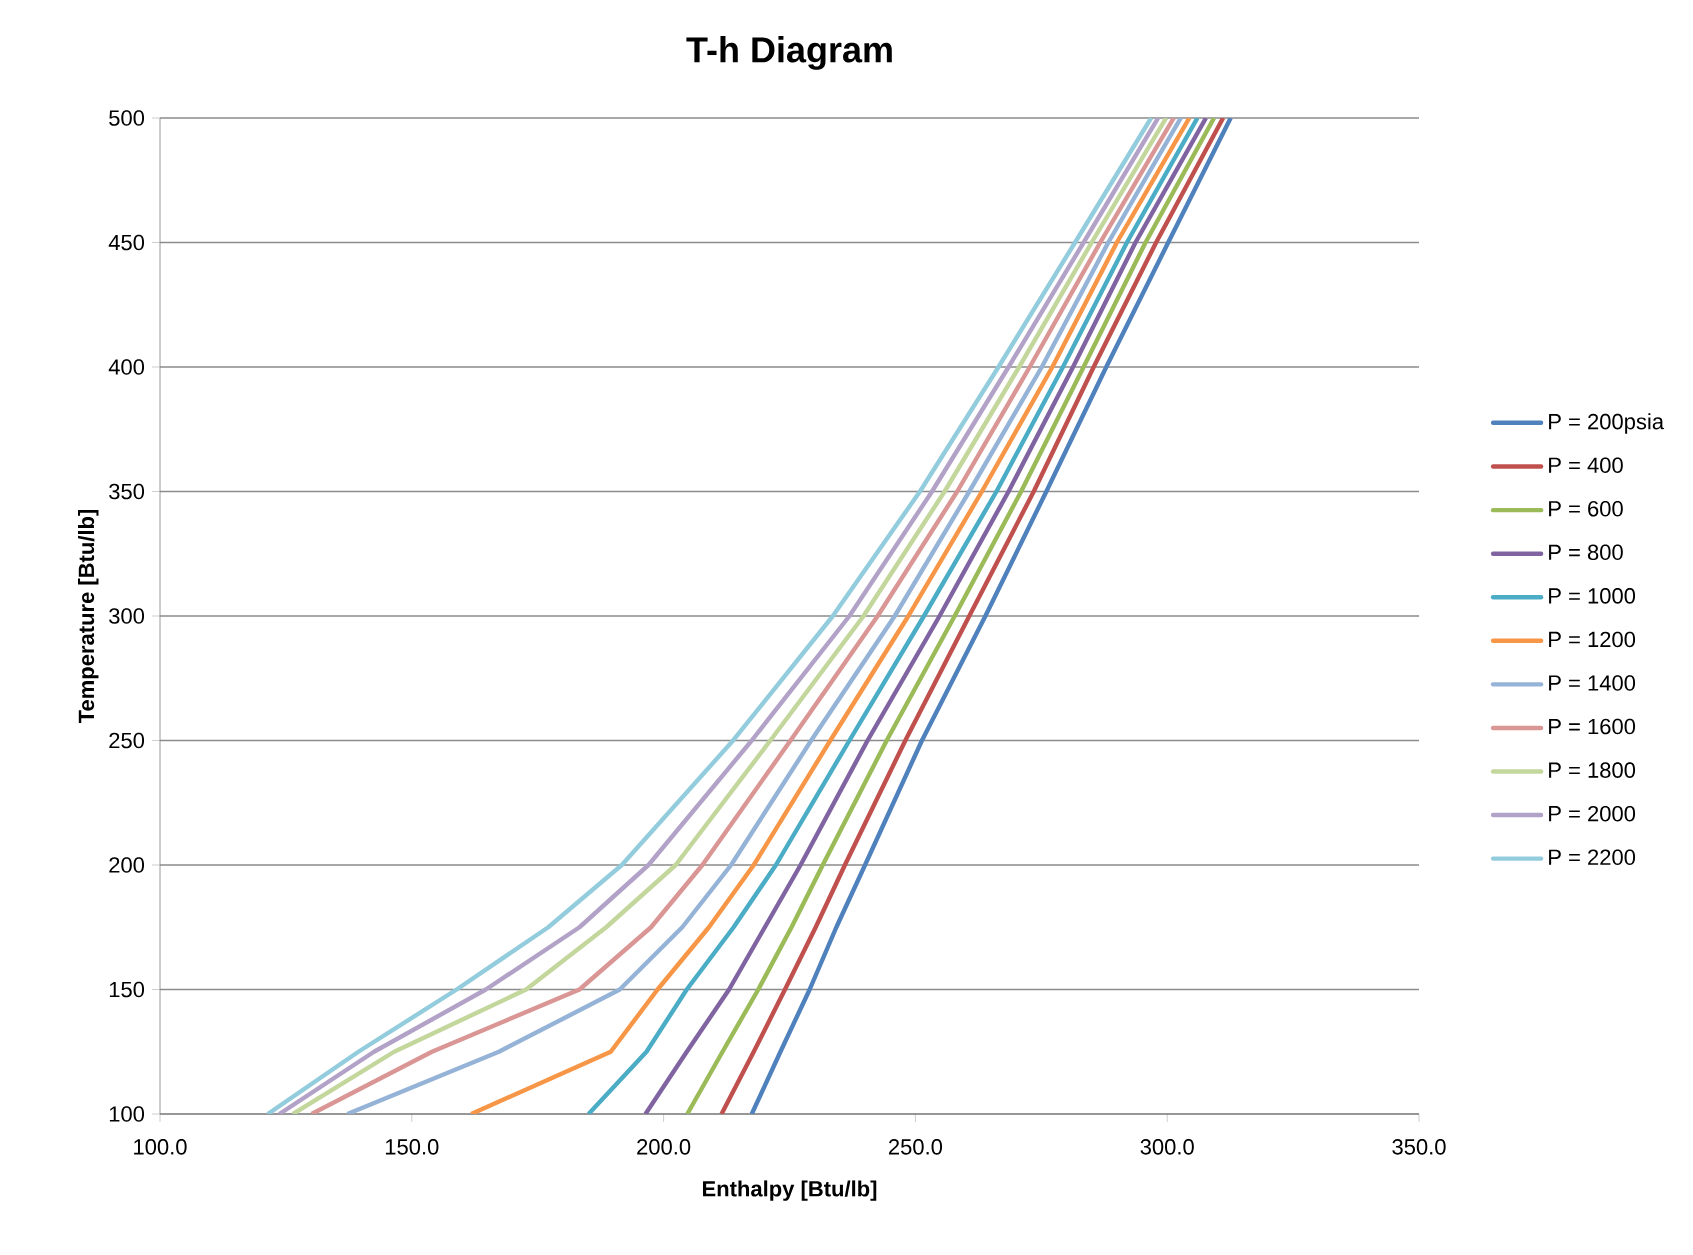  What do you see at coordinates (789, 1190) in the screenshot?
I see `x-axis-title: Enthalpy [Btu/lb]` at bounding box center [789, 1190].